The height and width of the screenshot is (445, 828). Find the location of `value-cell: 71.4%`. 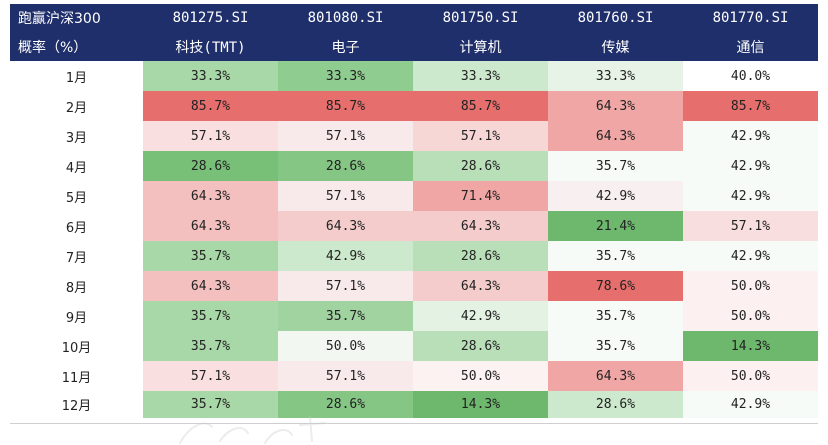

value-cell: 71.4% is located at coordinates (480, 196).